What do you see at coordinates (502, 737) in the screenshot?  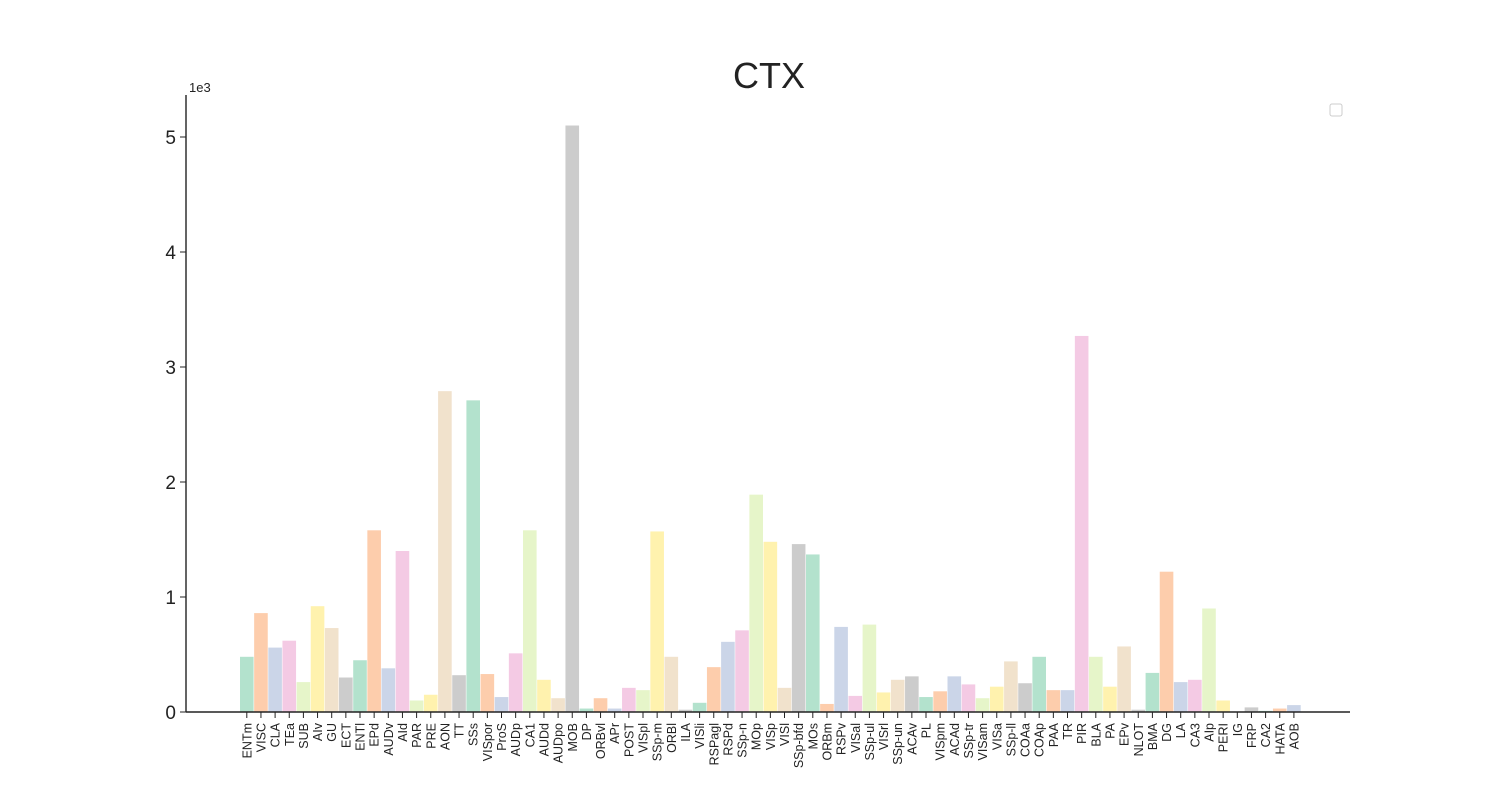 I see `x-tick-label: ProS` at bounding box center [502, 737].